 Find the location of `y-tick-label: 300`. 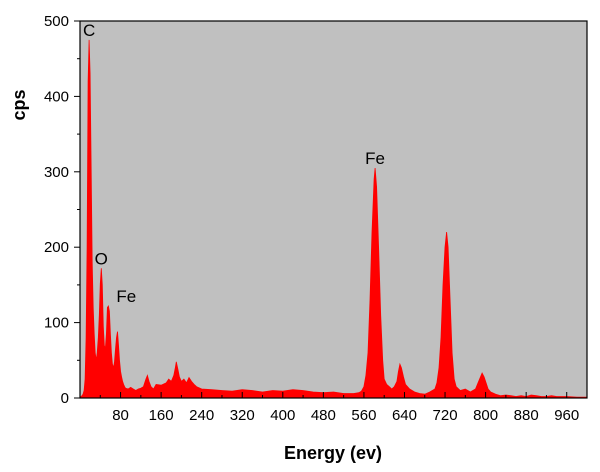

y-tick-label: 300 is located at coordinates (56, 172).